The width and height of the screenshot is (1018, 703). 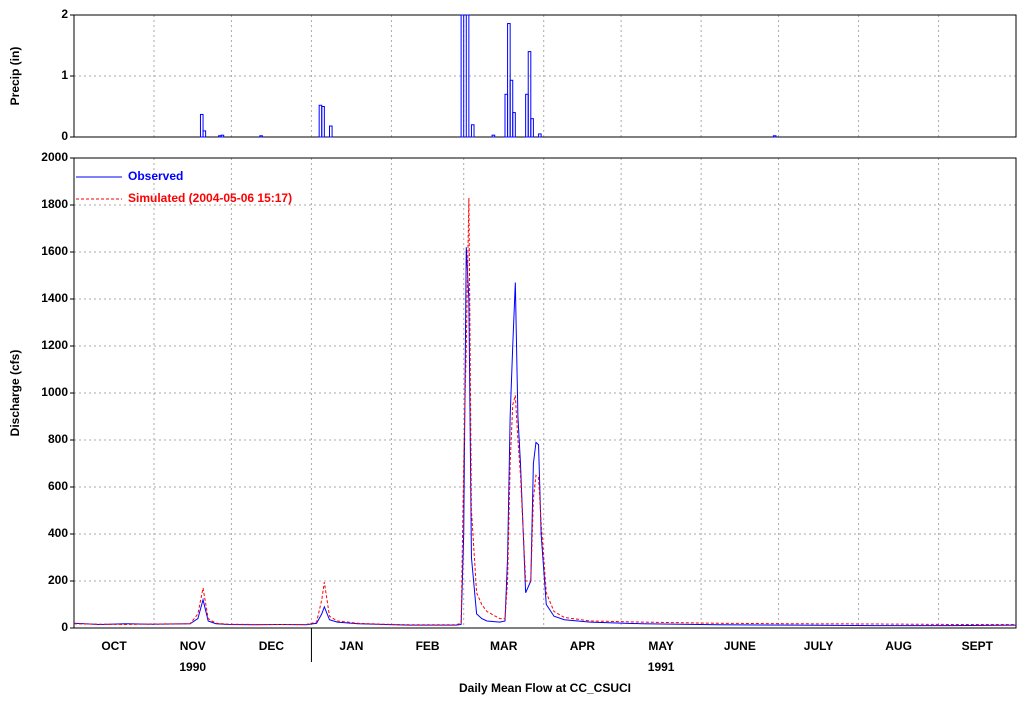 What do you see at coordinates (54, 392) in the screenshot?
I see `y-tick-label: 1000` at bounding box center [54, 392].